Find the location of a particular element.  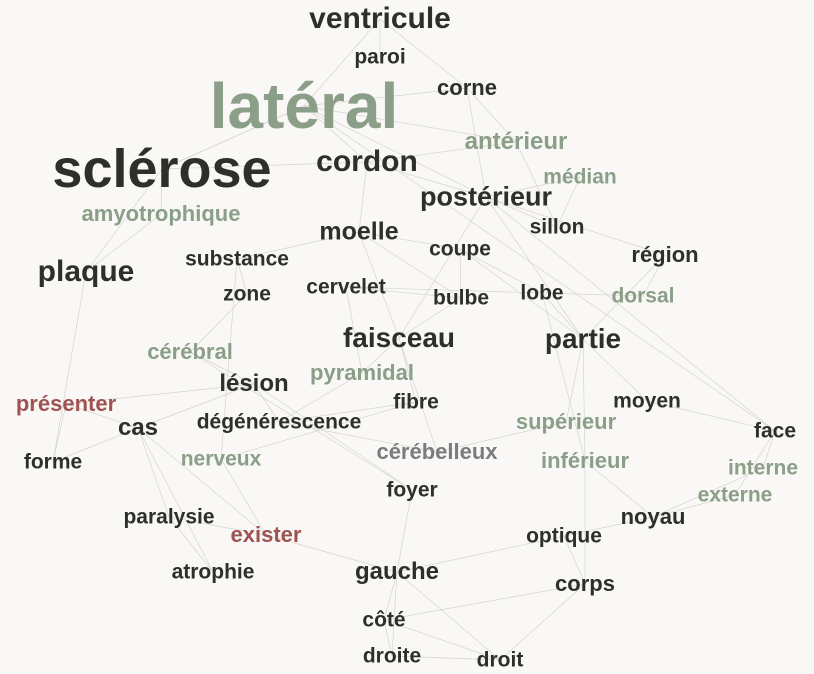

edge-lateral-posterieur is located at coordinates (395, 151).